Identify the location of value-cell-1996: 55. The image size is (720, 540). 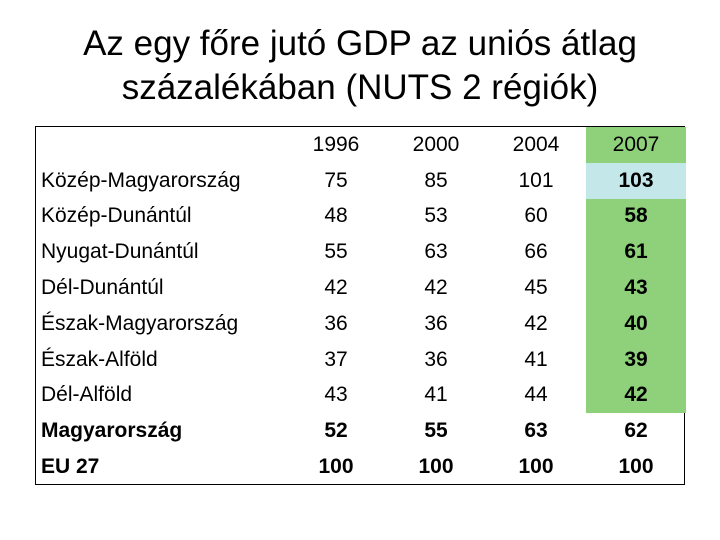
(336, 252).